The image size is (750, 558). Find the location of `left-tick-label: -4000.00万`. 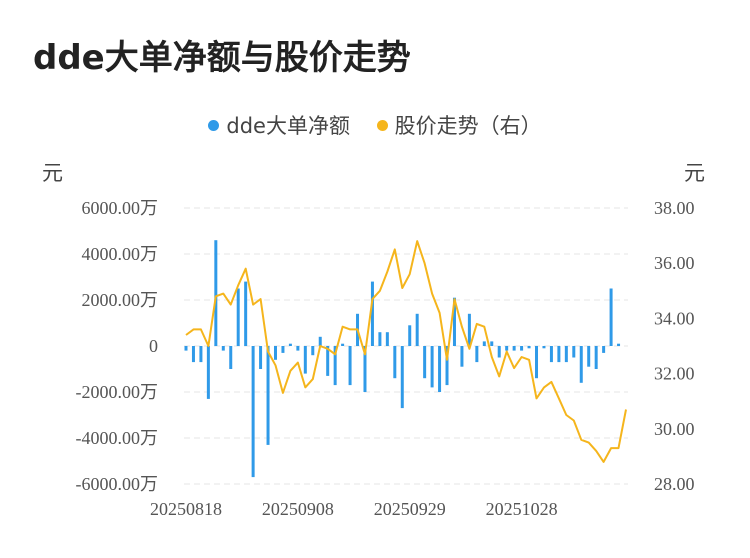

left-tick-label: -4000.00万 is located at coordinates (117, 438).